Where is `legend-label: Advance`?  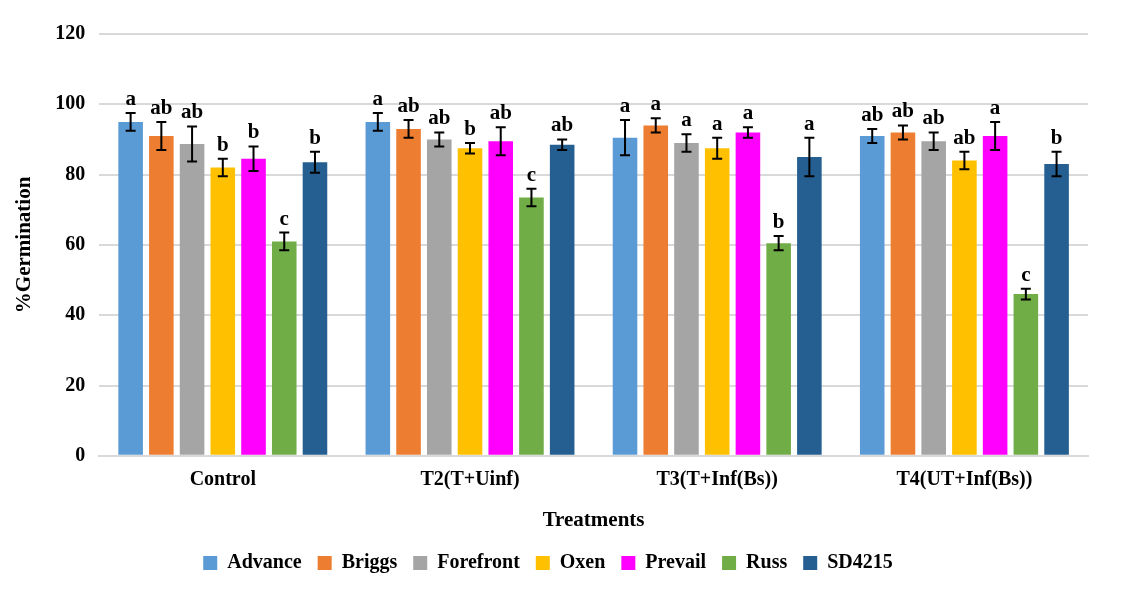
legend-label: Advance is located at coordinates (264, 561).